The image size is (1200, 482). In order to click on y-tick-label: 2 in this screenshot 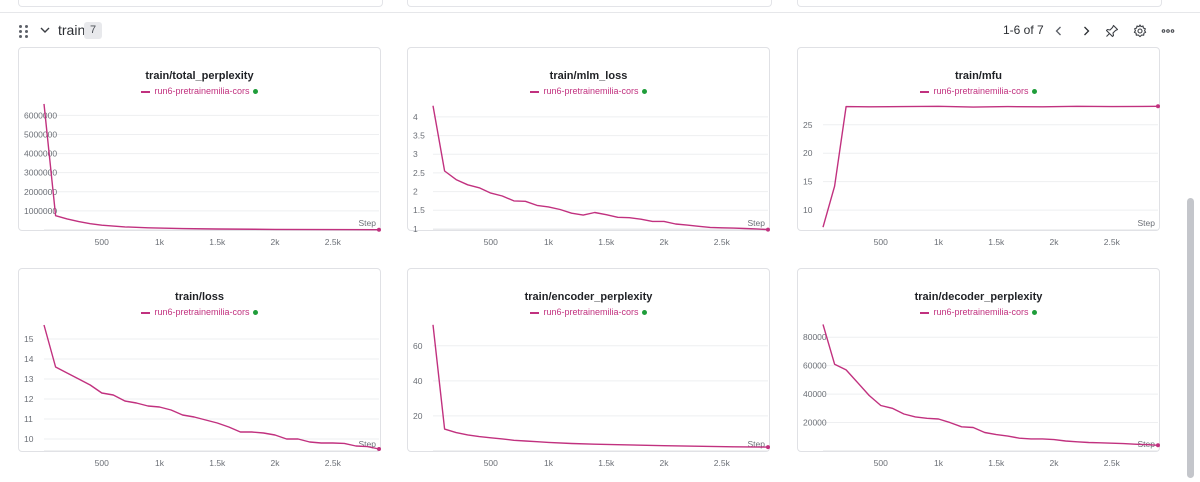, I will do `click(415, 192)`.